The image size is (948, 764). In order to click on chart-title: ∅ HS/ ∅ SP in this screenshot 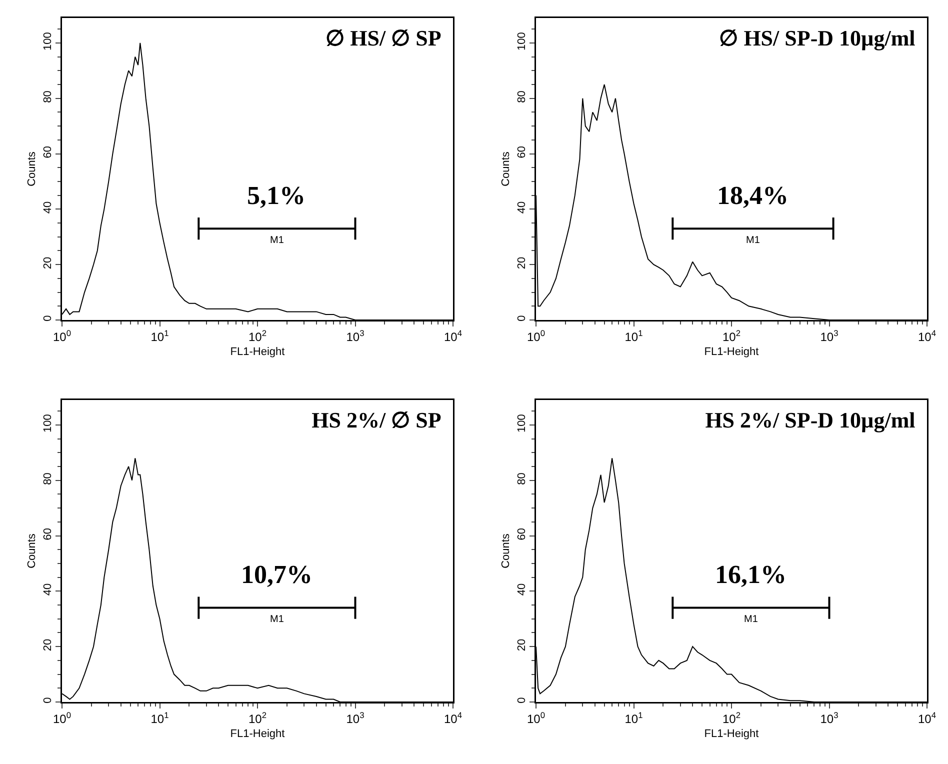, I will do `click(384, 37)`.